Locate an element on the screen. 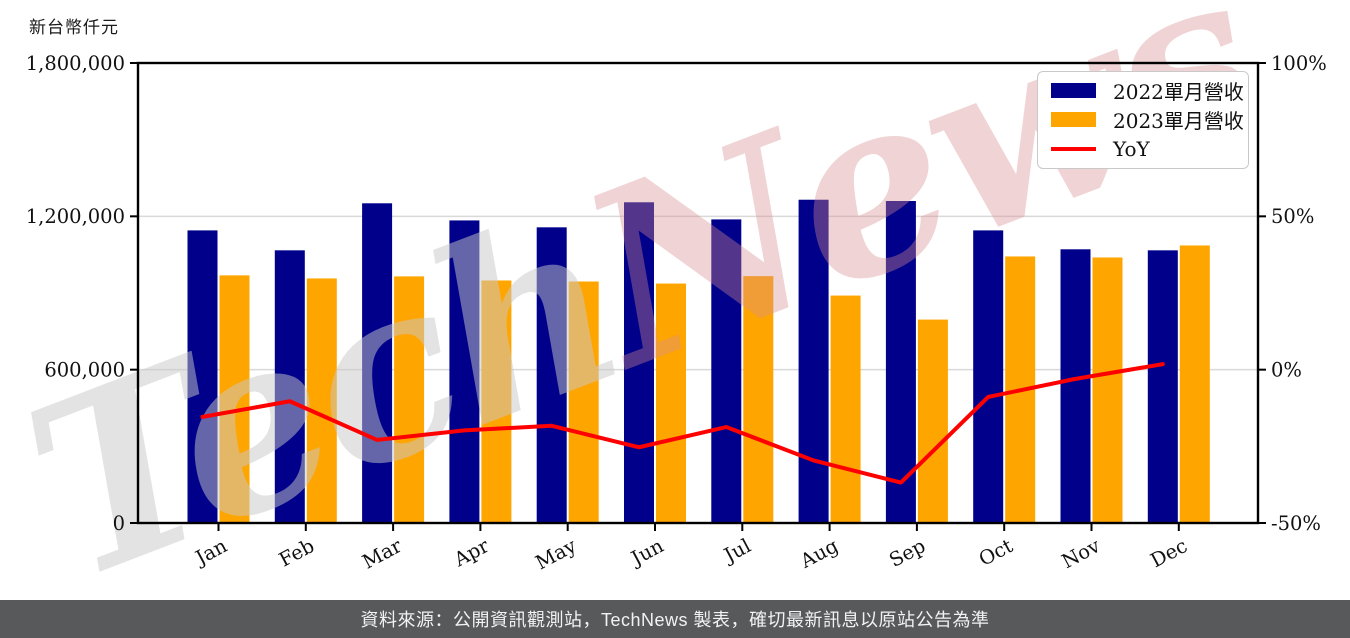  legend-entry-2023: 2023單月營收 is located at coordinates (1143, 120).